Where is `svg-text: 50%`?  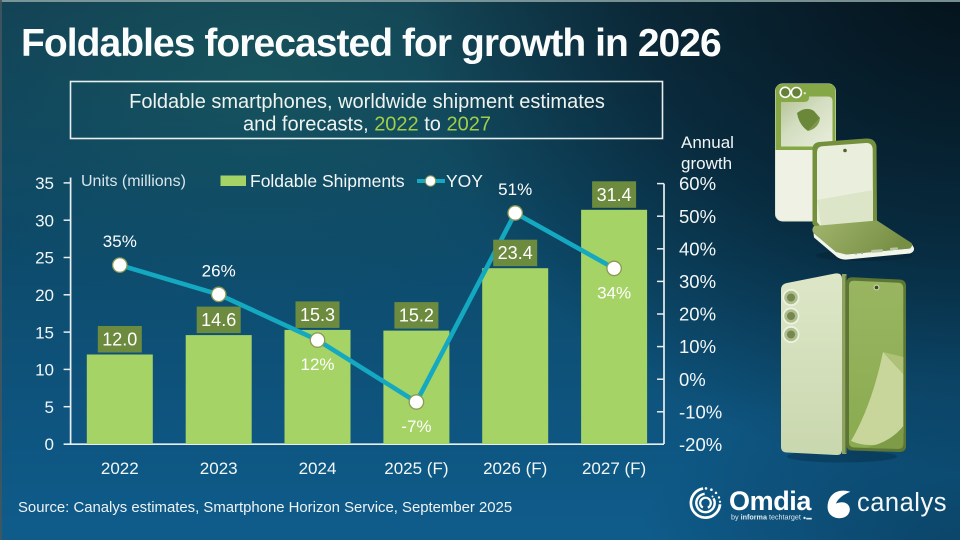
svg-text: 50% is located at coordinates (697, 216).